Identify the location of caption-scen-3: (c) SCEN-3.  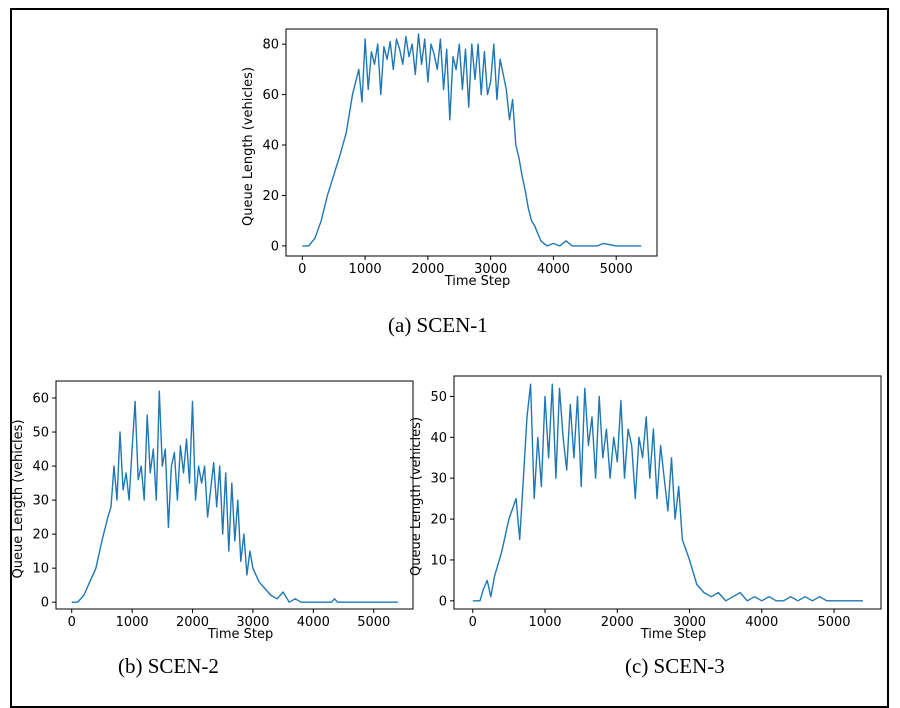
(675, 666).